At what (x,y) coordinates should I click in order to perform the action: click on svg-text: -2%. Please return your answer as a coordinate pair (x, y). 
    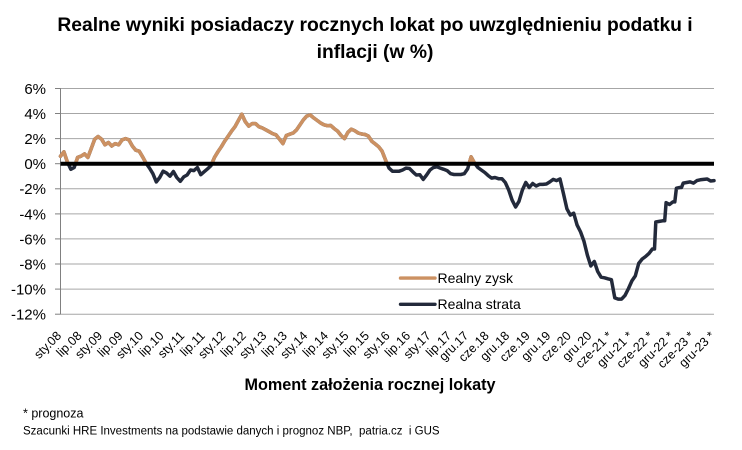
    Looking at the image, I should click on (32, 189).